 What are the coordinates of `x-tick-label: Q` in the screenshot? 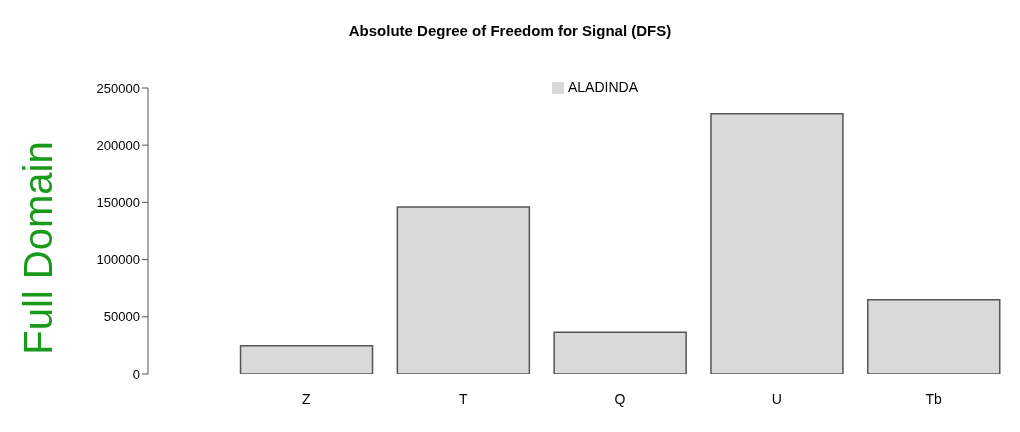 It's located at (620, 398).